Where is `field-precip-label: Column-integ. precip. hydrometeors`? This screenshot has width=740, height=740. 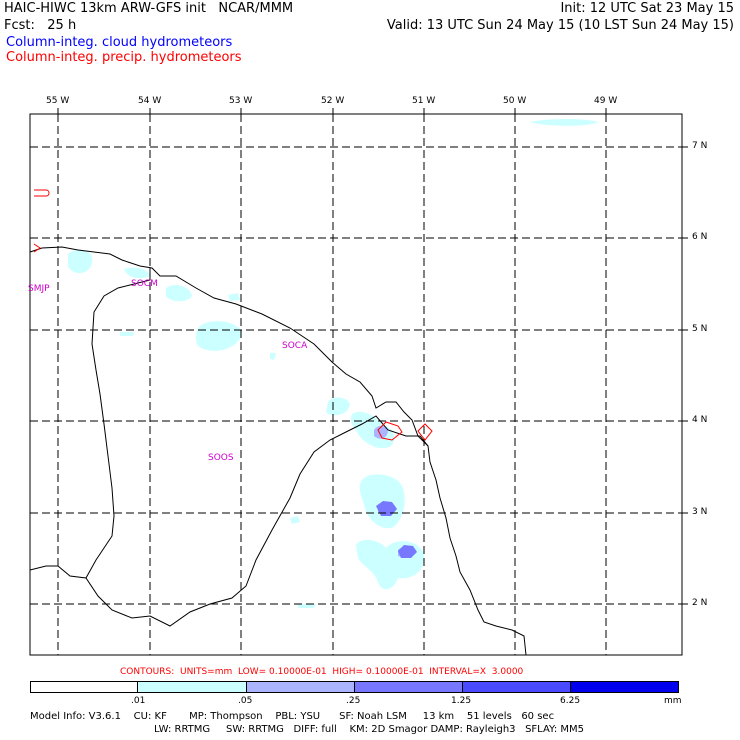 field-precip-label: Column-integ. precip. hydrometeors is located at coordinates (124, 57).